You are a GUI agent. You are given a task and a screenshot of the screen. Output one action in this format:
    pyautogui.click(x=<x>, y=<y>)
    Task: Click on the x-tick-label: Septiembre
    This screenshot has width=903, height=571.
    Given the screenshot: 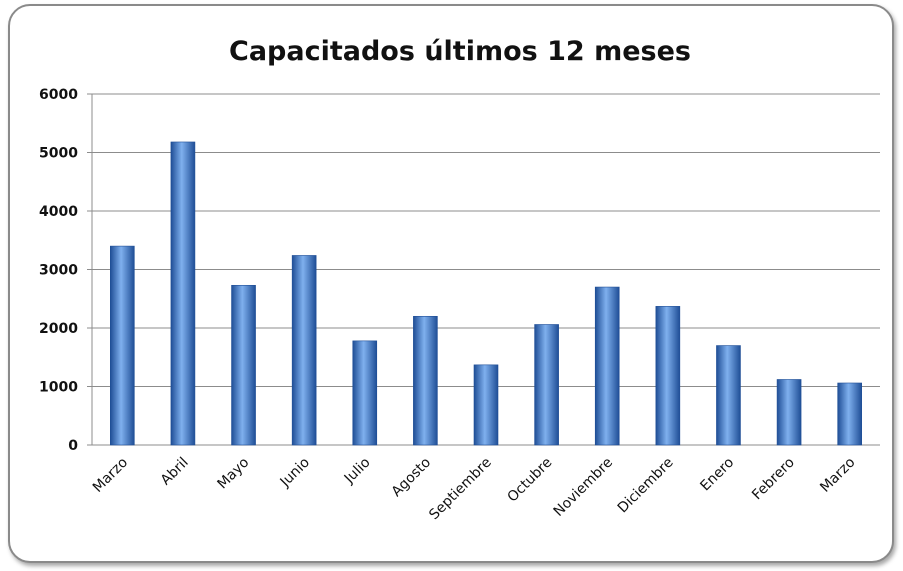 What is the action you would take?
    pyautogui.click(x=460, y=489)
    